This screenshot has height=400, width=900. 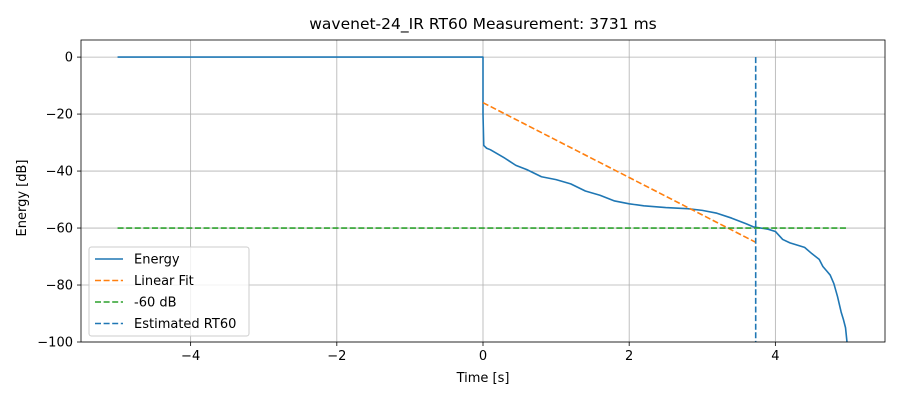 What do you see at coordinates (336, 356) in the screenshot?
I see `x-tick-label: −2` at bounding box center [336, 356].